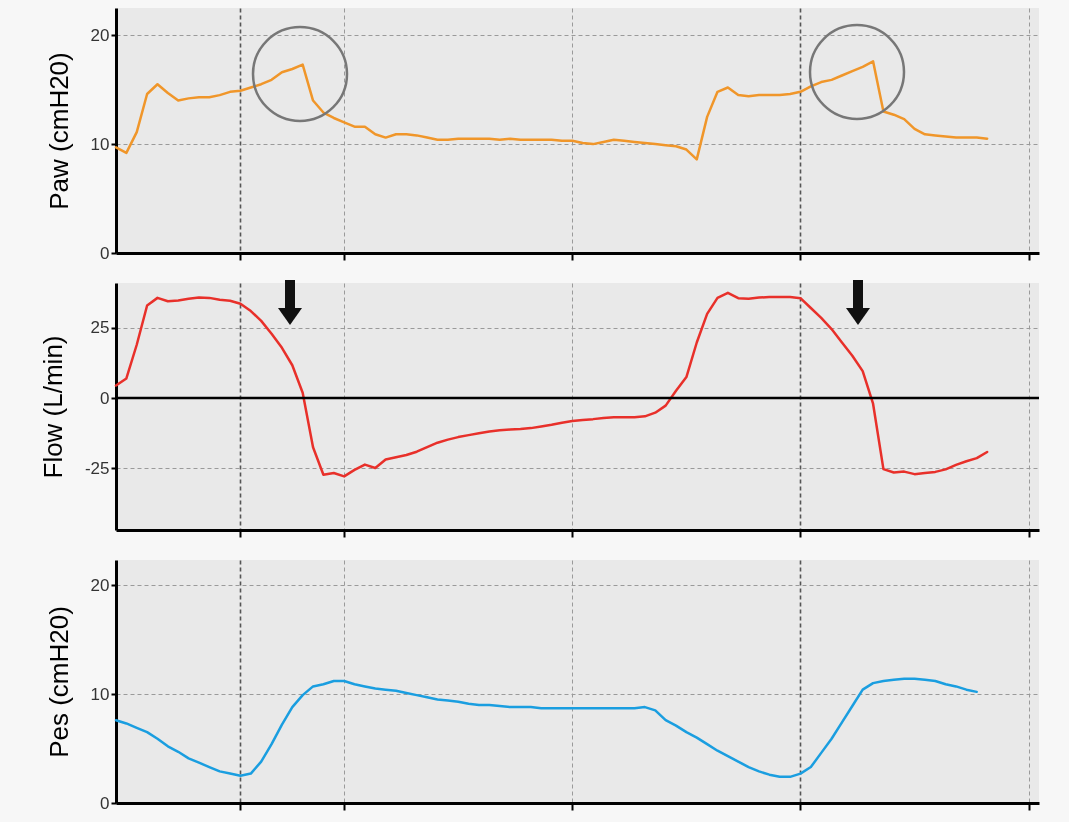 This screenshot has width=1069, height=822. I want to click on y-axis-title: Flow (L/min), so click(52, 407).